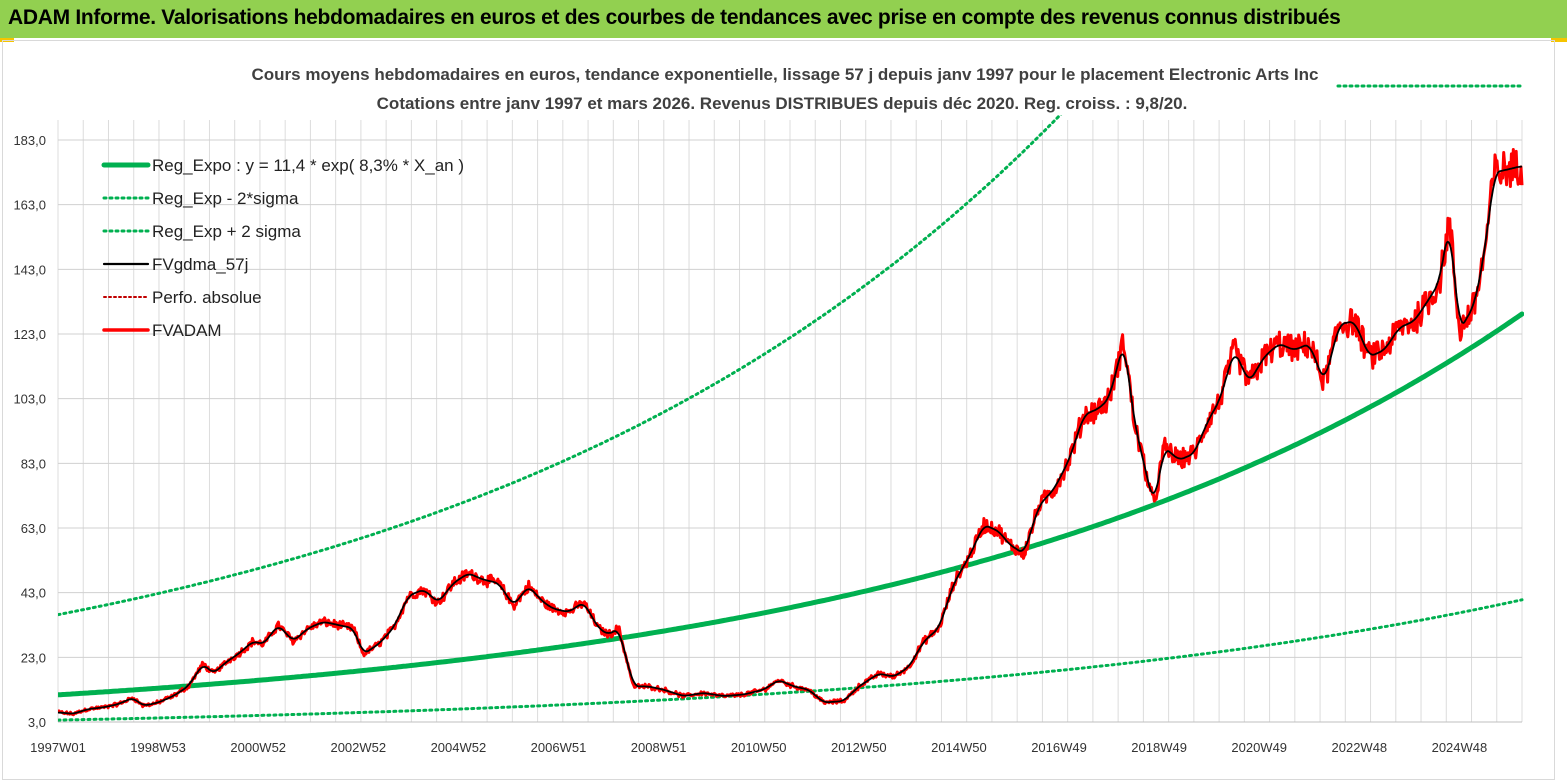 This screenshot has width=1567, height=783. What do you see at coordinates (33, 593) in the screenshot?
I see `y-tick-label: 43,0` at bounding box center [33, 593].